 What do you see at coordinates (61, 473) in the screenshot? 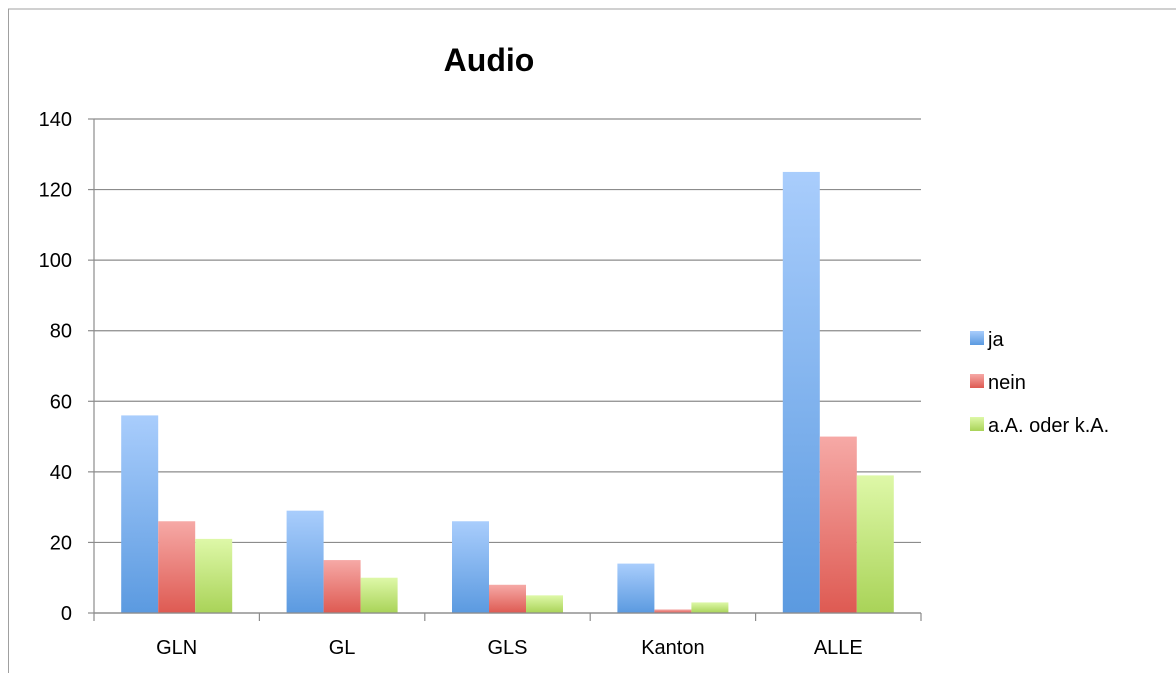
I see `y-tick-label: 40` at bounding box center [61, 473].